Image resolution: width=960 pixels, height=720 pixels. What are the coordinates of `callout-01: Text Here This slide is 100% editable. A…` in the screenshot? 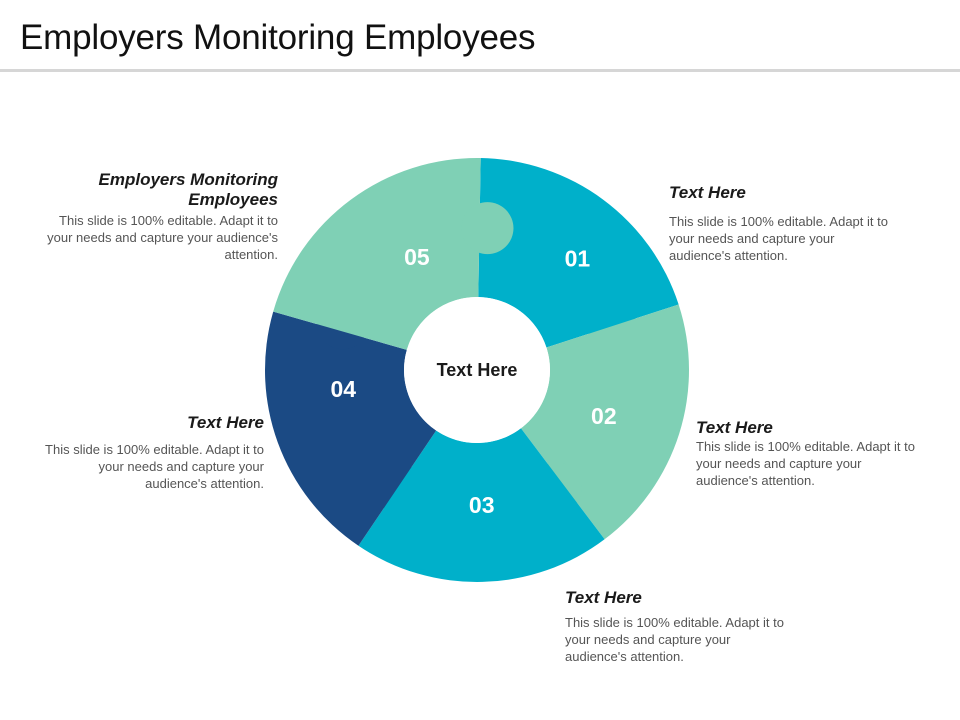 It's located at (783, 223).